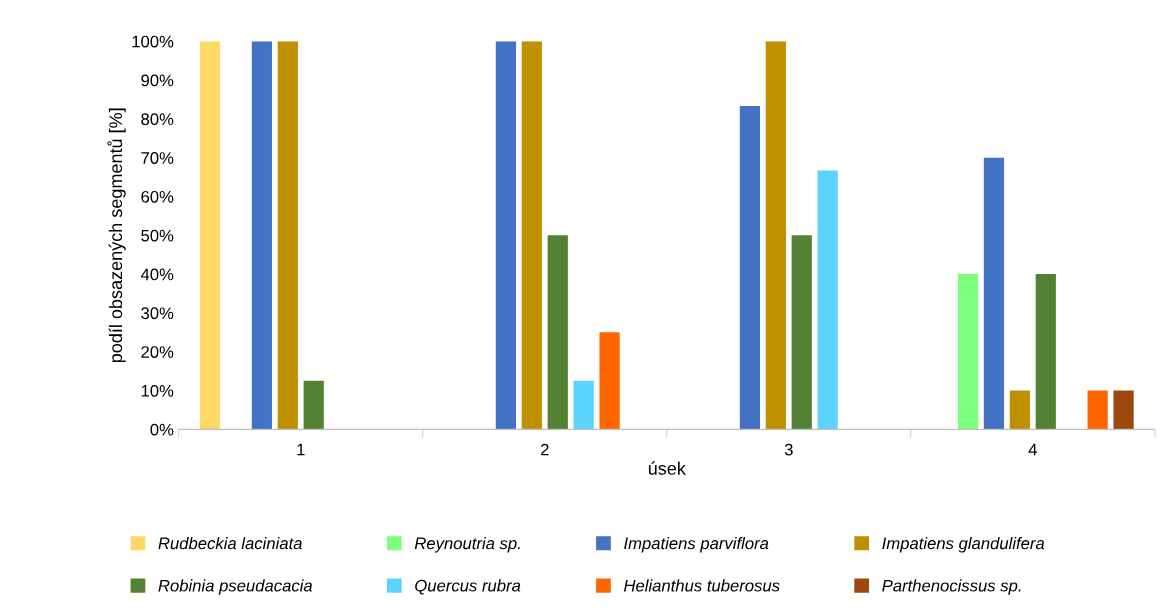 The height and width of the screenshot is (616, 1176). I want to click on y-tick-label: 100%, so click(153, 41).